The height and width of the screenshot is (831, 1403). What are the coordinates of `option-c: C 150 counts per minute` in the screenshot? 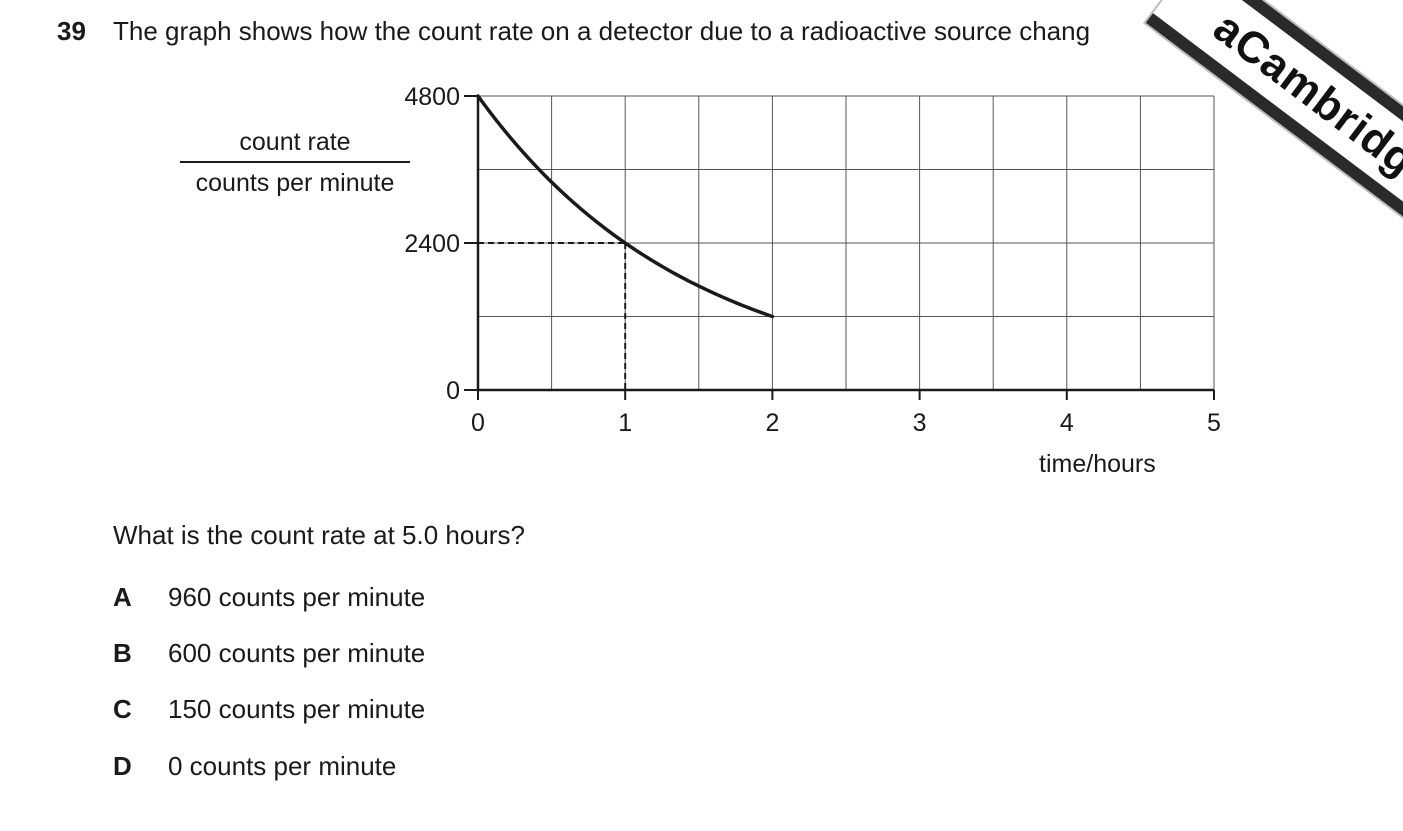 It's located at (269, 709).